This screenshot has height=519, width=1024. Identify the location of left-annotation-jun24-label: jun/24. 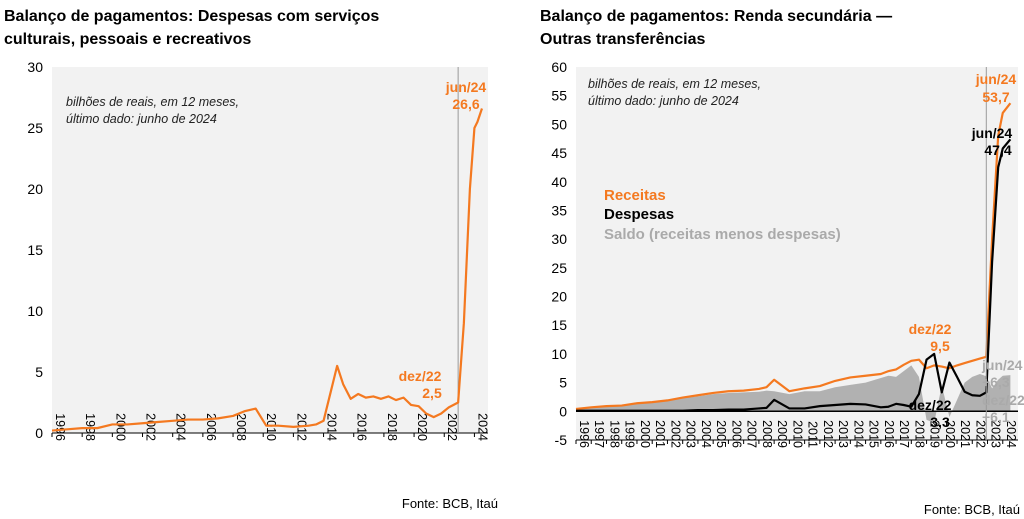
(466, 87).